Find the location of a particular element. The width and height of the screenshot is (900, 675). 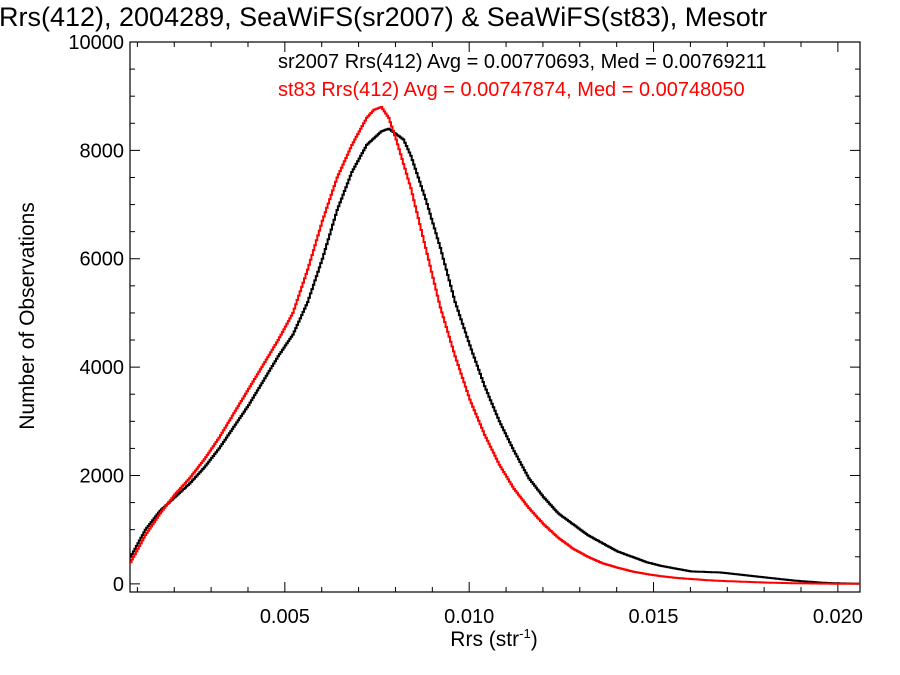

y-tick-label: 4000 is located at coordinates (102, 368).